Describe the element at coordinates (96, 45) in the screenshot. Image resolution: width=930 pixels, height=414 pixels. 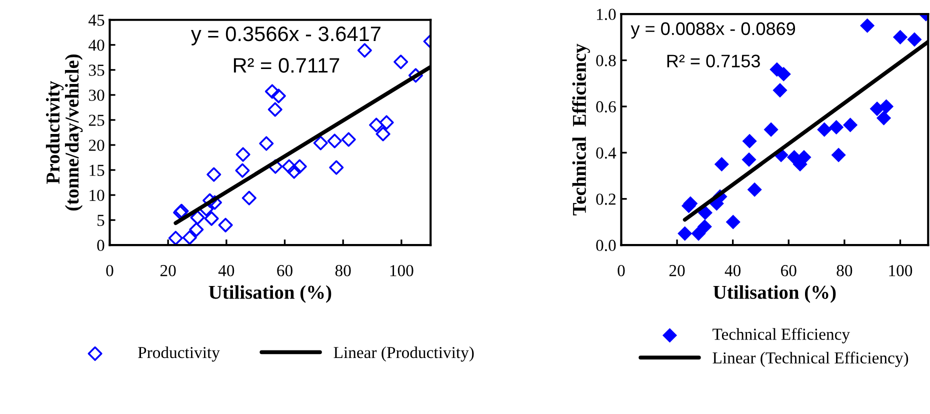
I see `y-tick-label: 40` at that location.